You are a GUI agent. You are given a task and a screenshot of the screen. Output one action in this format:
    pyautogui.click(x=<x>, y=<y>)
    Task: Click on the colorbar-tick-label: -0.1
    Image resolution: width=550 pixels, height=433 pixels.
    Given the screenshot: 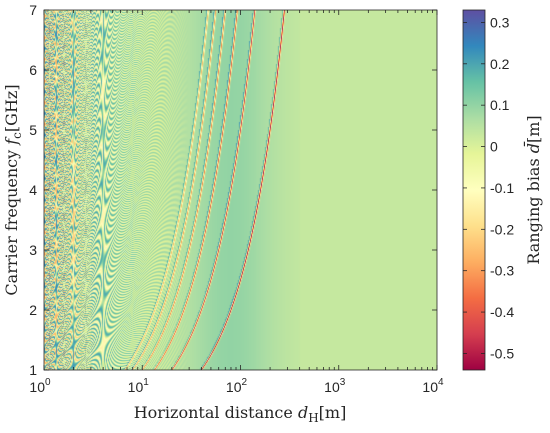 What is the action you would take?
    pyautogui.click(x=502, y=188)
    